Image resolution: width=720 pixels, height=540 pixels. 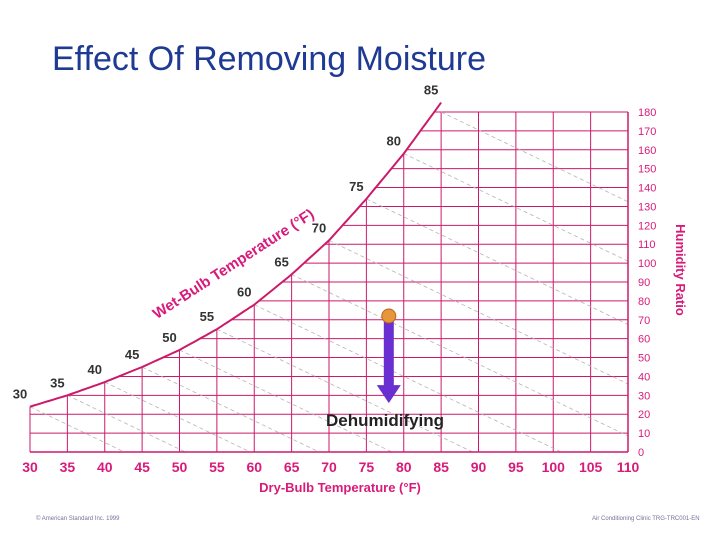 I want to click on process-line, so click(x=388, y=356).